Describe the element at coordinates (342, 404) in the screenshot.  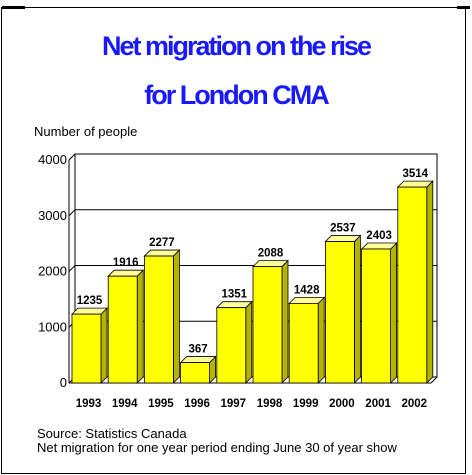
I see `x-tick-label: 2000` at that location.